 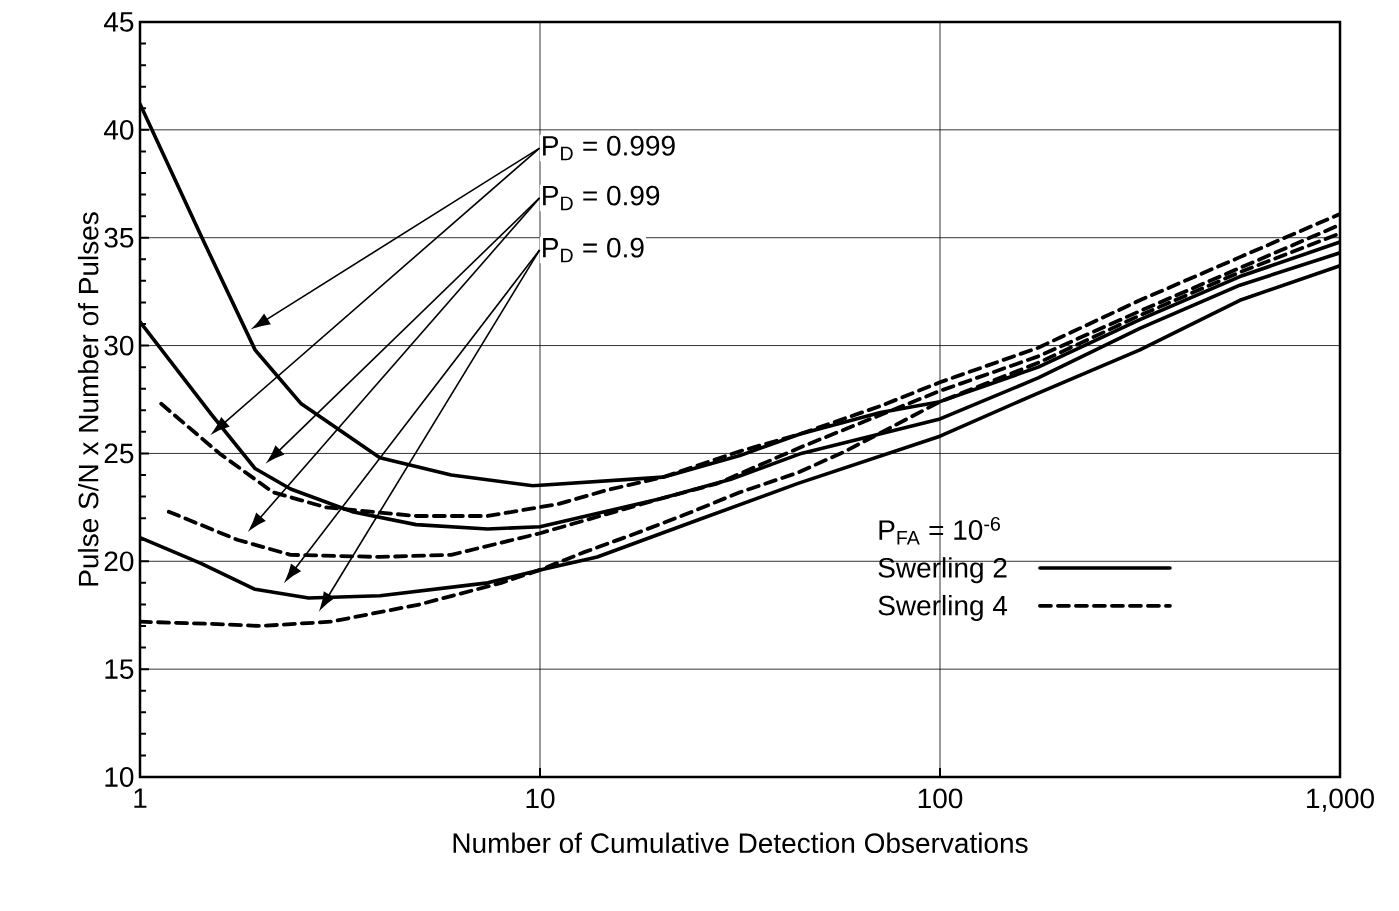 What do you see at coordinates (118, 22) in the screenshot?
I see `y-tick-label: 45` at bounding box center [118, 22].